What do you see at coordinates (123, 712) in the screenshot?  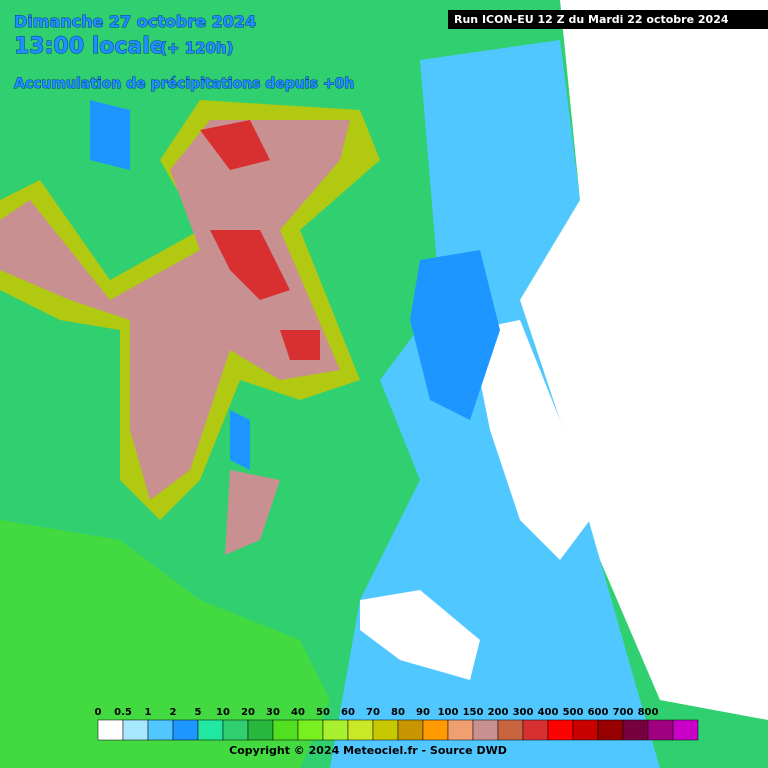 I see `legend-label: 0.5` at bounding box center [123, 712].